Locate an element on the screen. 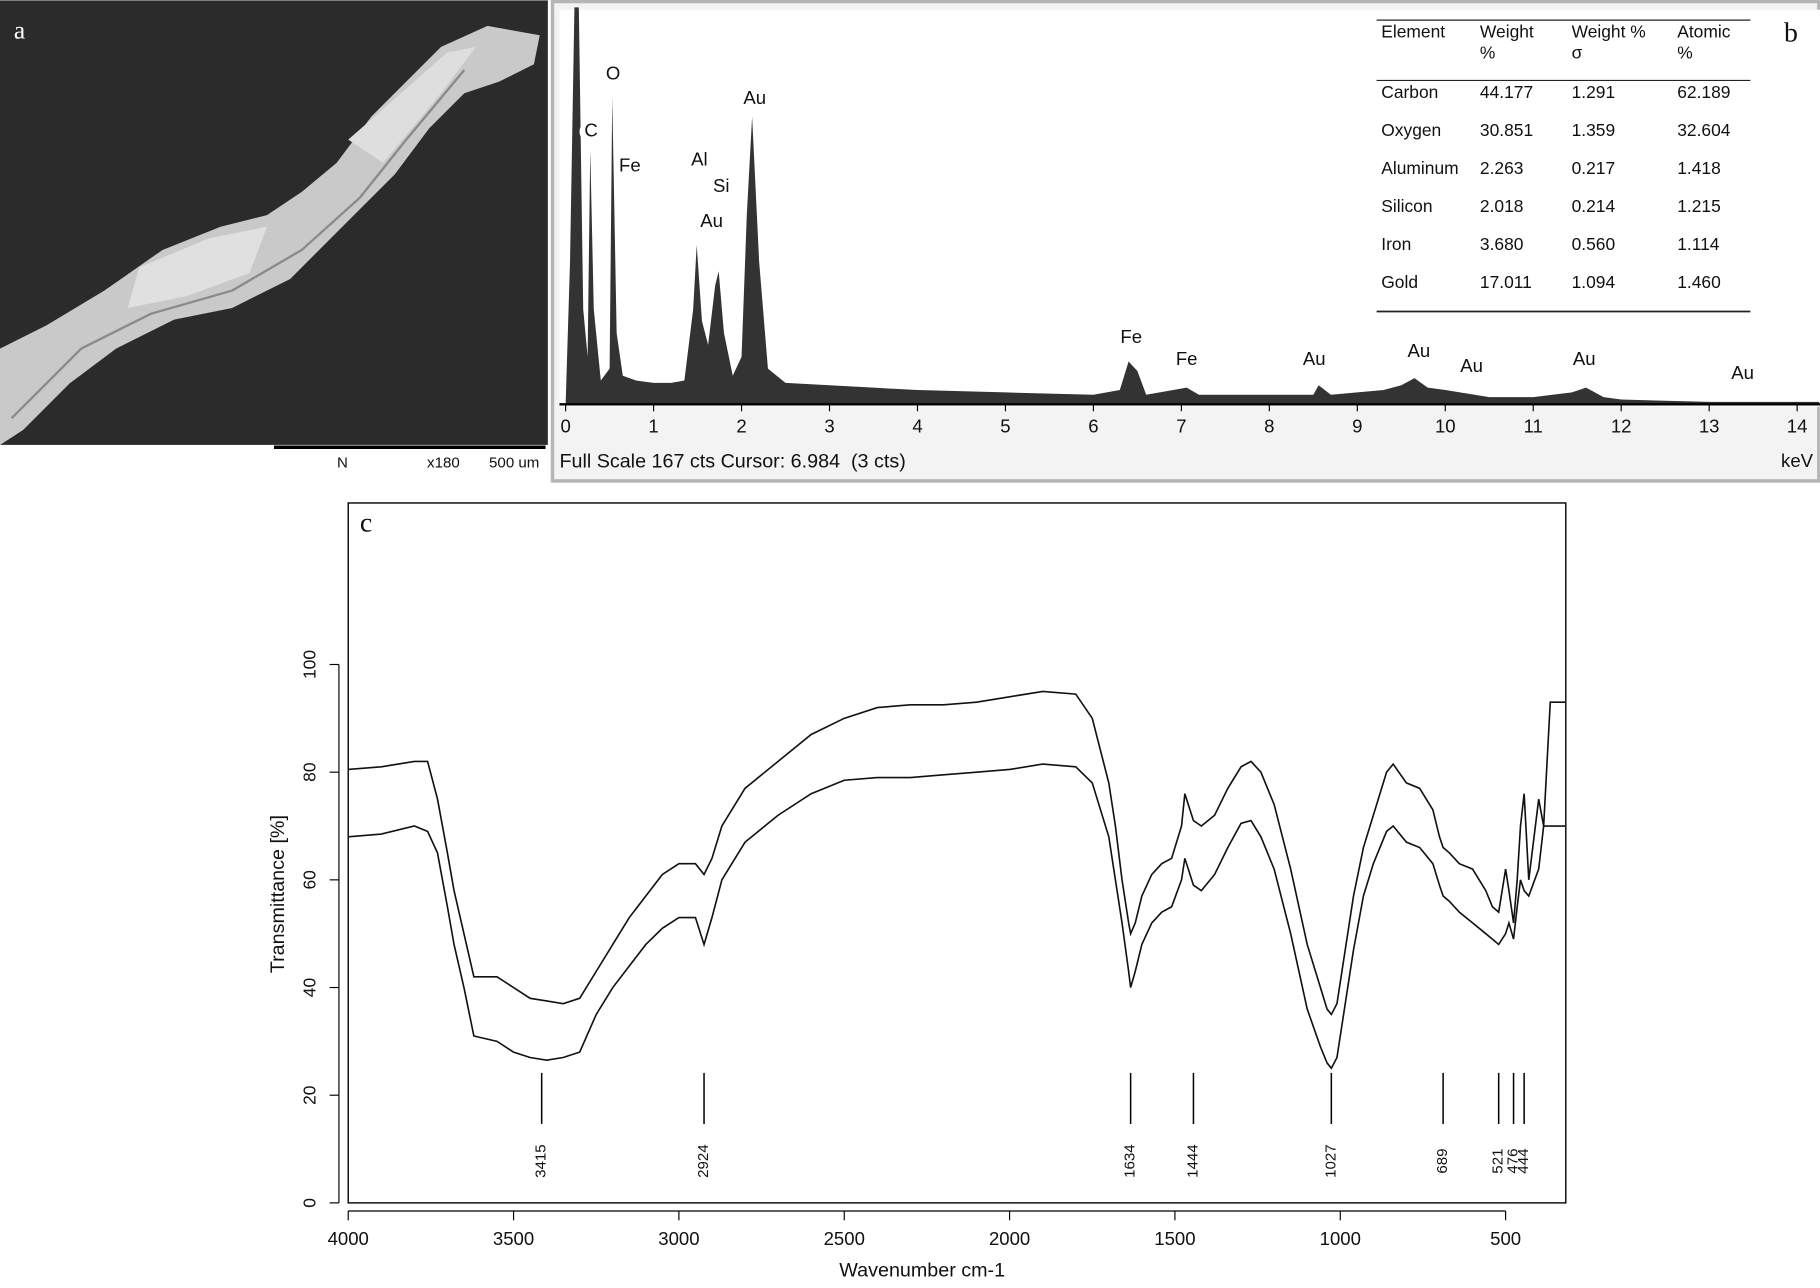 The height and width of the screenshot is (1288, 1820). table-cell: 3.680 is located at coordinates (1502, 244).